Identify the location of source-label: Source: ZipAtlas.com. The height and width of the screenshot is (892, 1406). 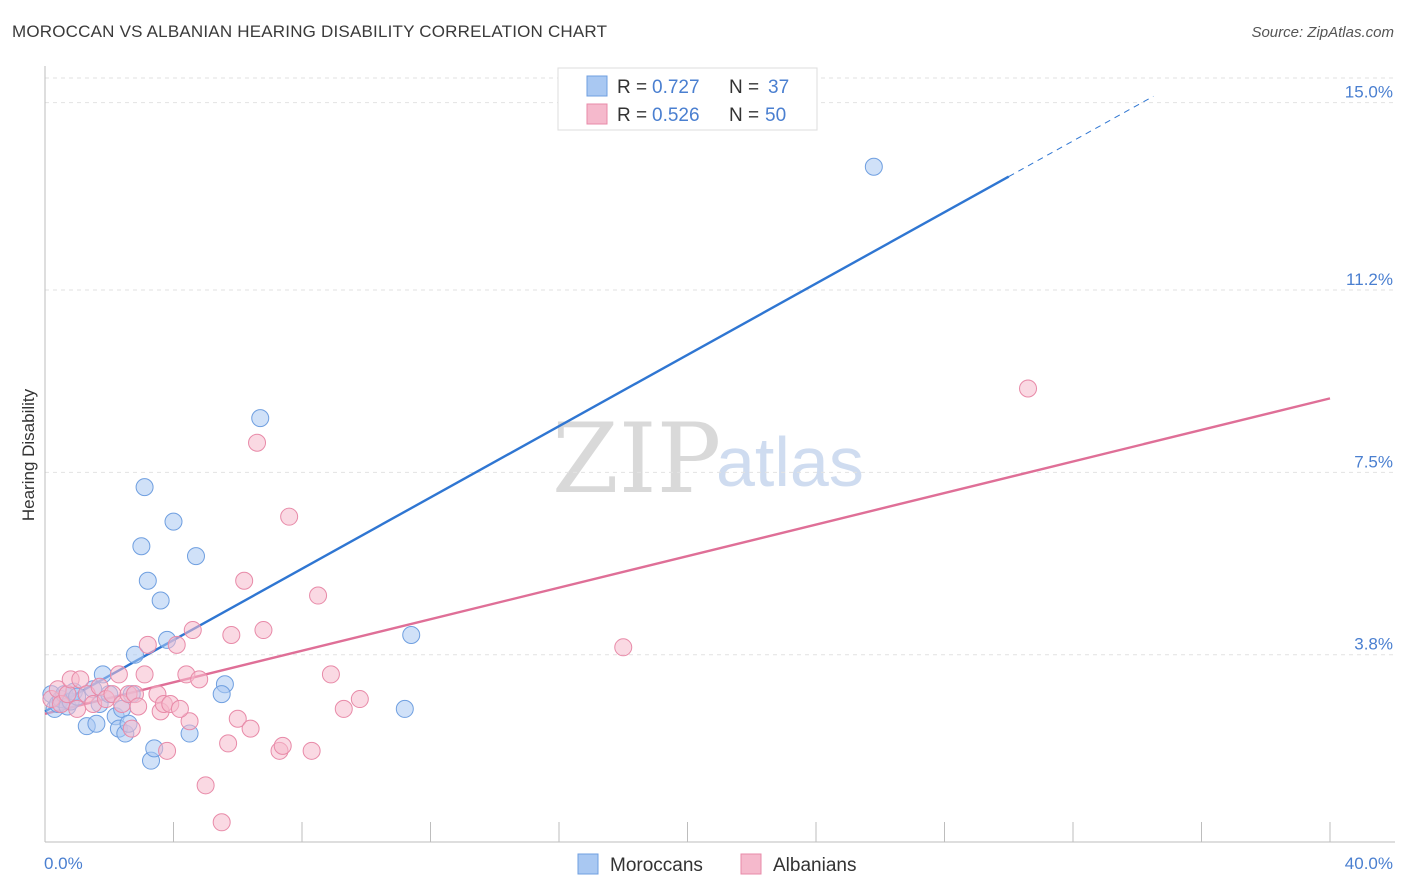
(1322, 32).